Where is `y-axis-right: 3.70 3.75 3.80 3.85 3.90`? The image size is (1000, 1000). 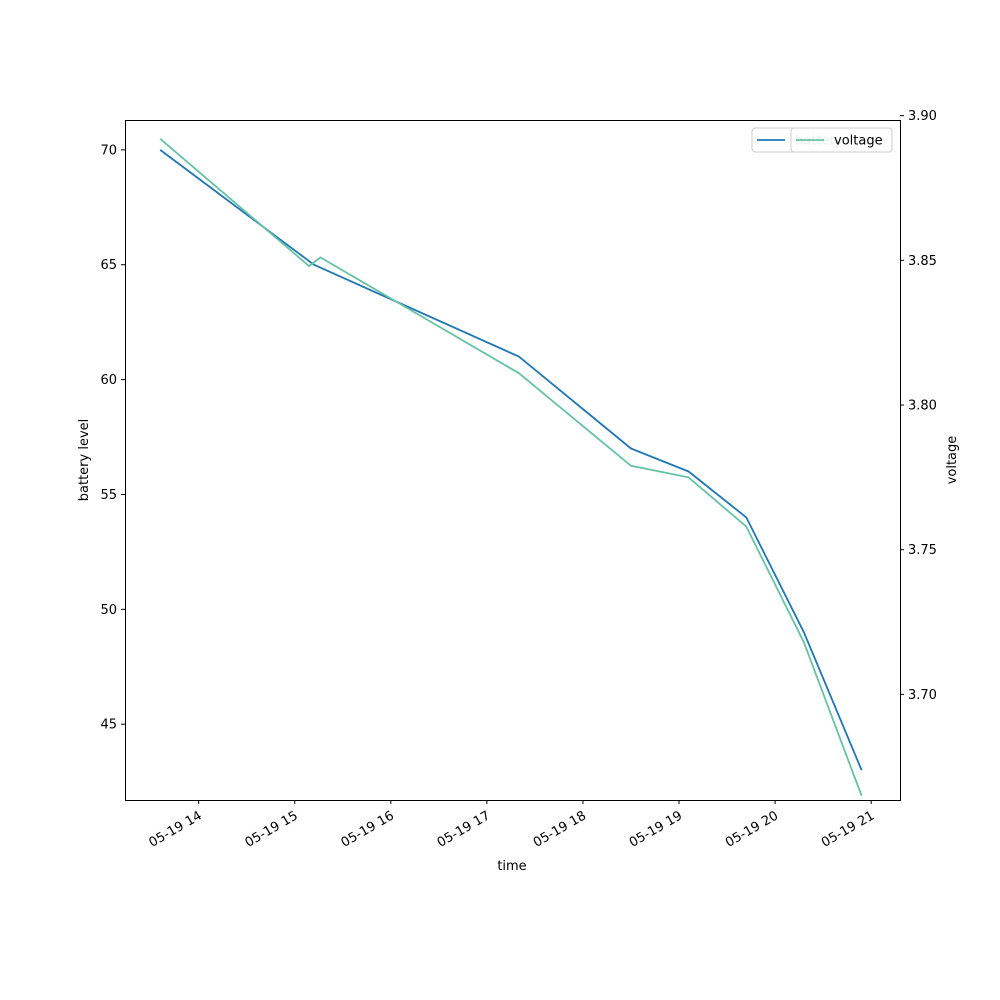 y-axis-right: 3.70 3.75 3.80 3.85 3.90 is located at coordinates (918, 406).